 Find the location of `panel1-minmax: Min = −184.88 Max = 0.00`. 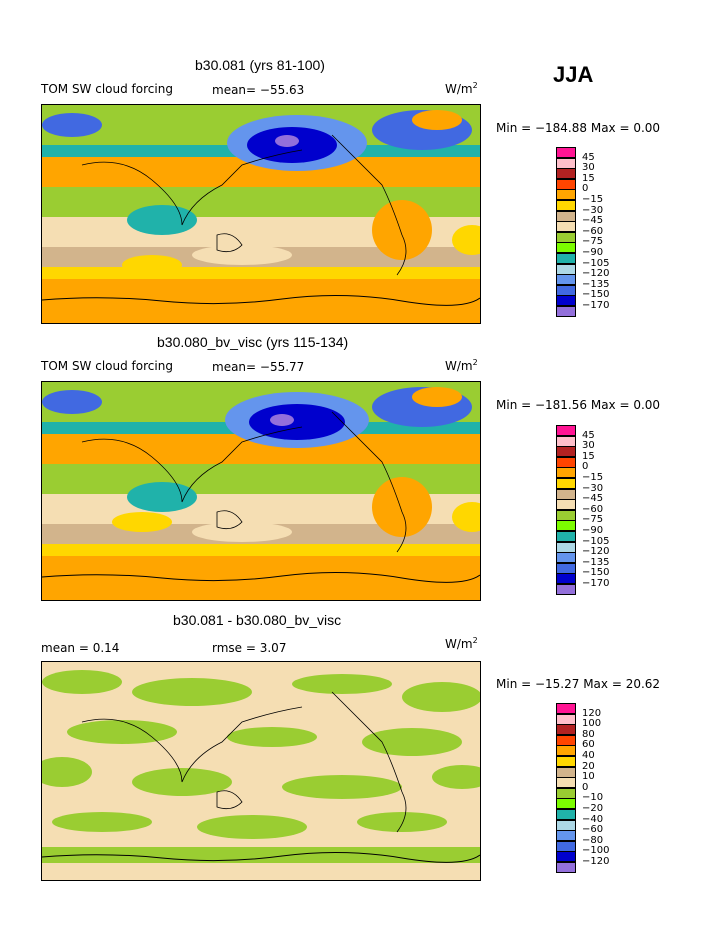

panel1-minmax: Min = −184.88 Max = 0.00 is located at coordinates (578, 128).